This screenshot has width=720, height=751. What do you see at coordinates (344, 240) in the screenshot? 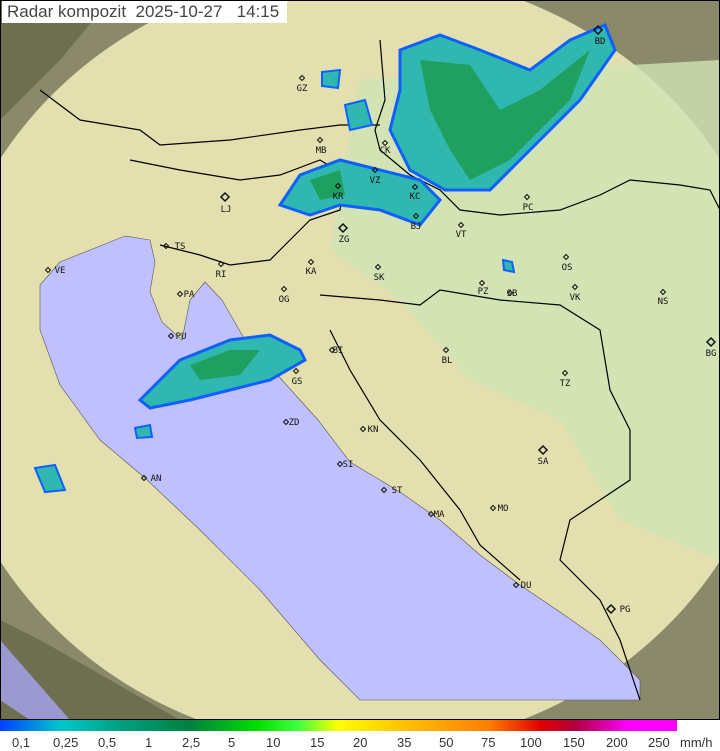
I see `city-label-zg: ZG` at bounding box center [344, 240].